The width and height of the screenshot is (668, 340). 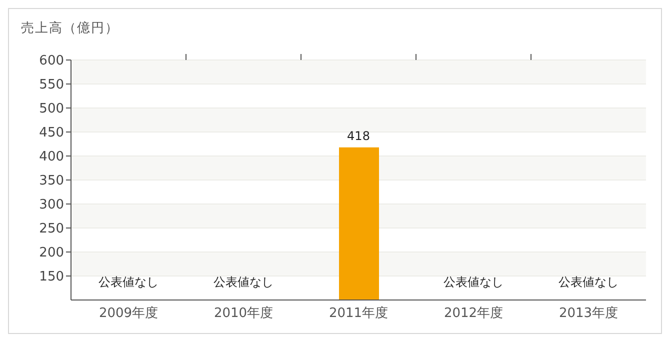 I want to click on y-tick-label: 500, so click(x=51, y=109).